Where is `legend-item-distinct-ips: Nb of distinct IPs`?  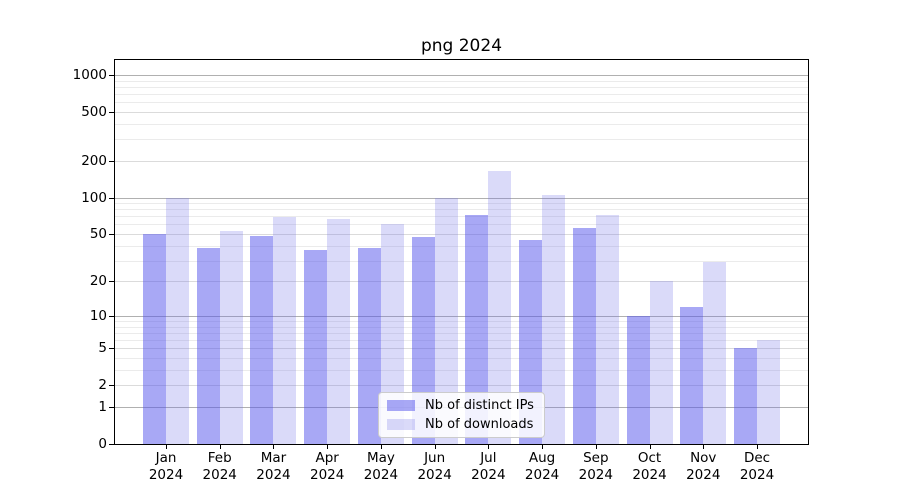 legend-item-distinct-ips: Nb of distinct IPs is located at coordinates (461, 405).